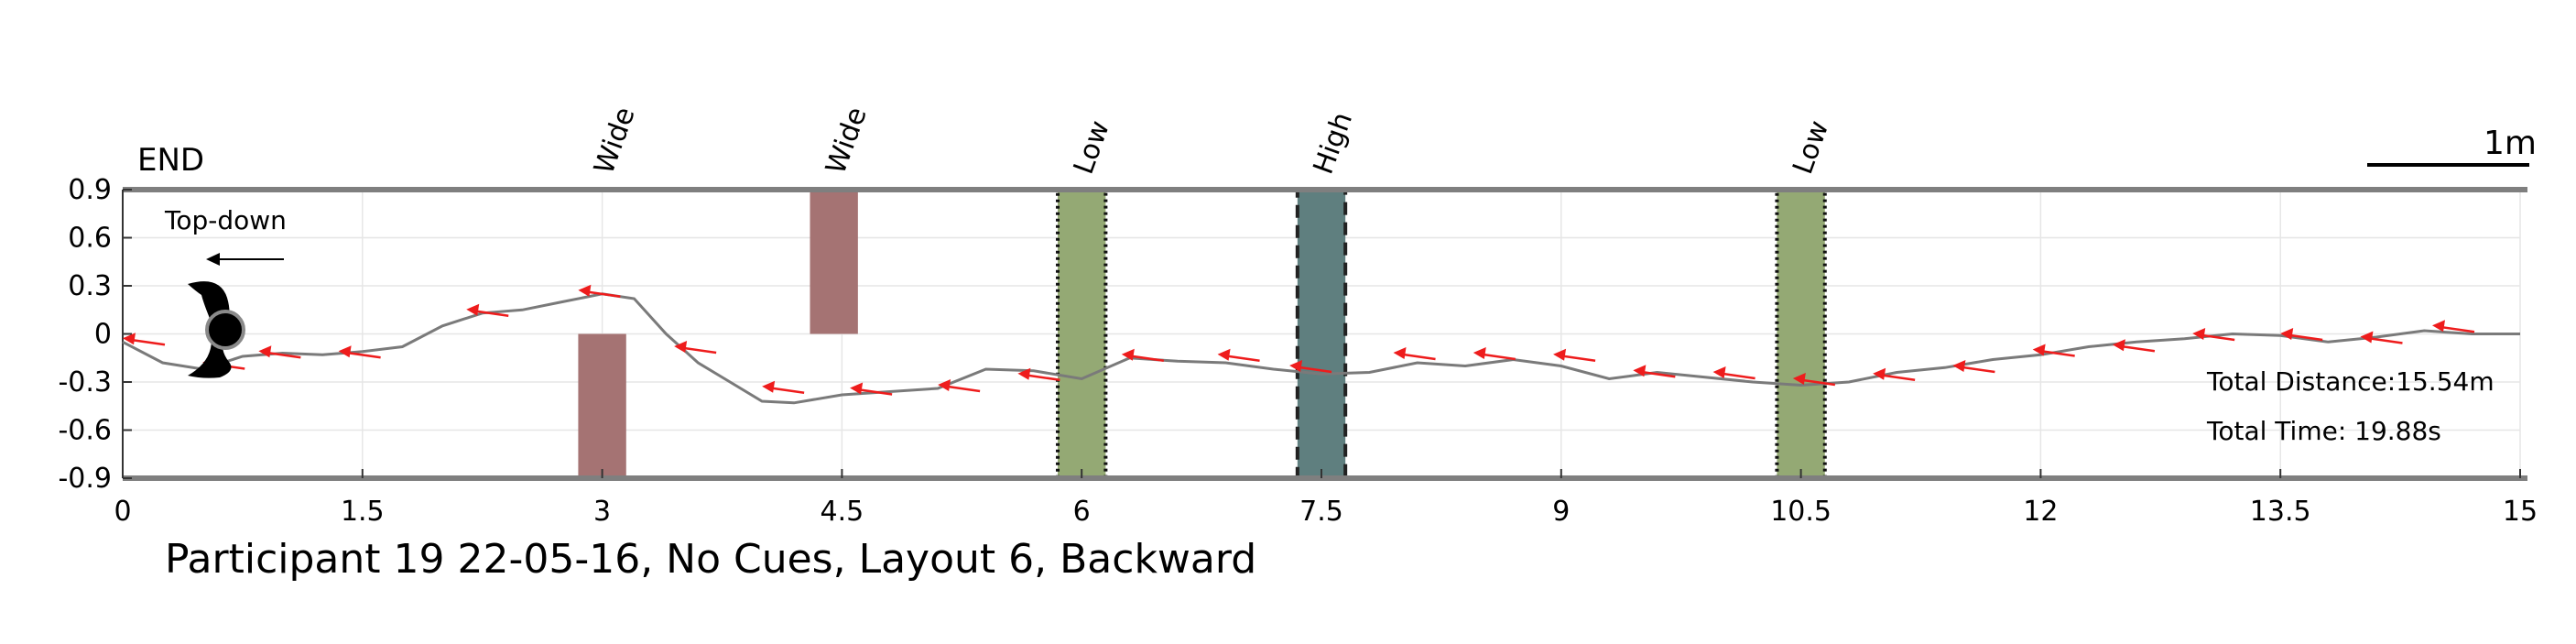  I want to click on y-tick-label: -0.3, so click(85, 382).